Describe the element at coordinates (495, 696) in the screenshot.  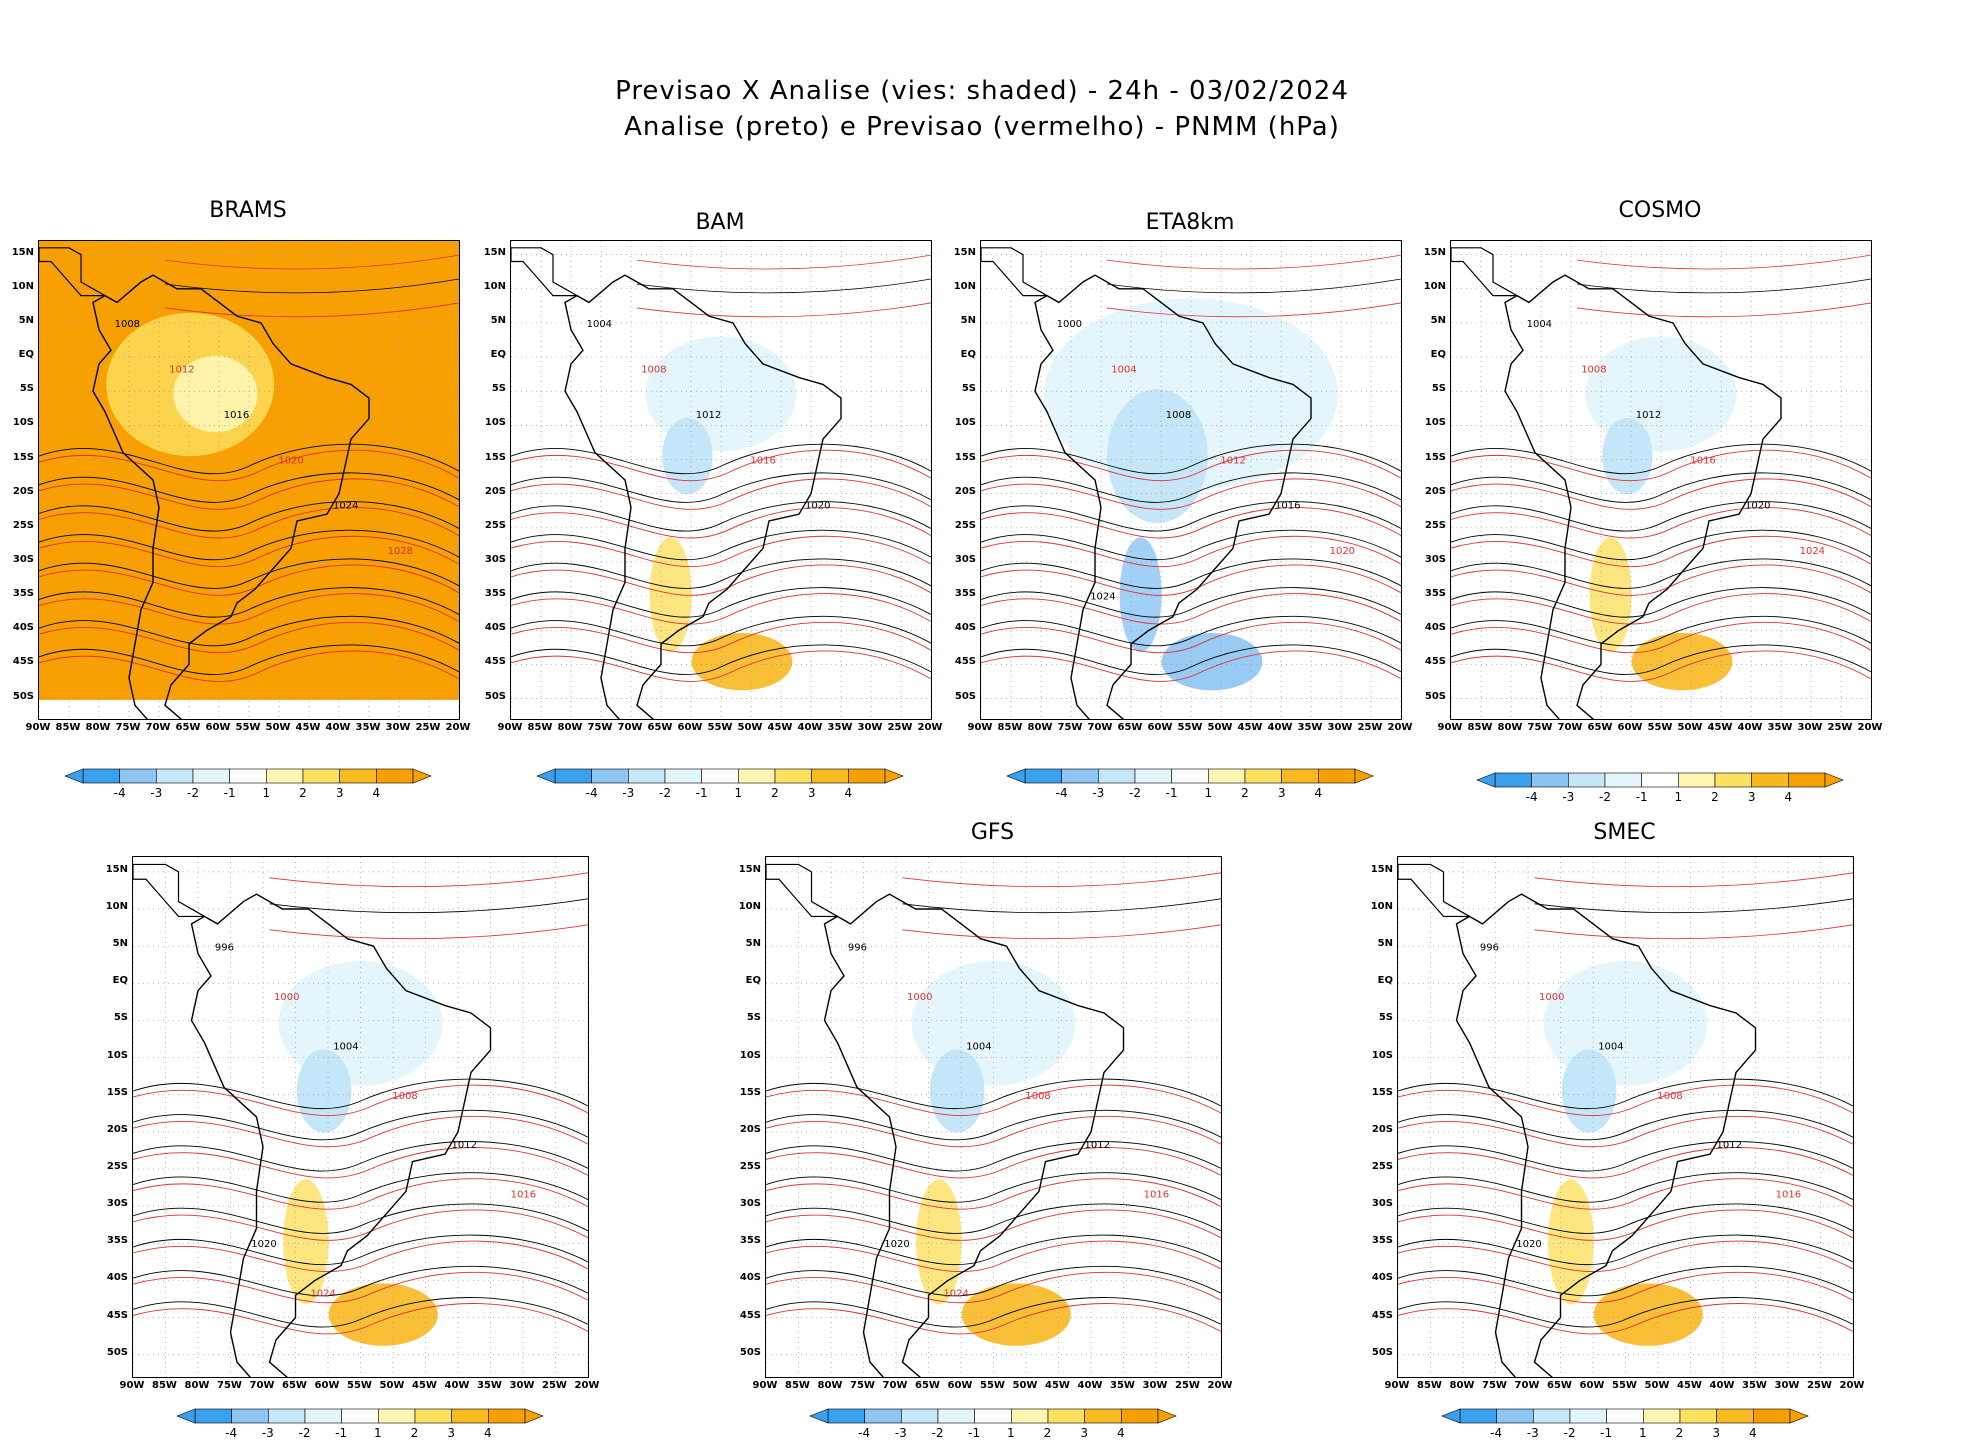
I see `latitude-label: 50S` at that location.